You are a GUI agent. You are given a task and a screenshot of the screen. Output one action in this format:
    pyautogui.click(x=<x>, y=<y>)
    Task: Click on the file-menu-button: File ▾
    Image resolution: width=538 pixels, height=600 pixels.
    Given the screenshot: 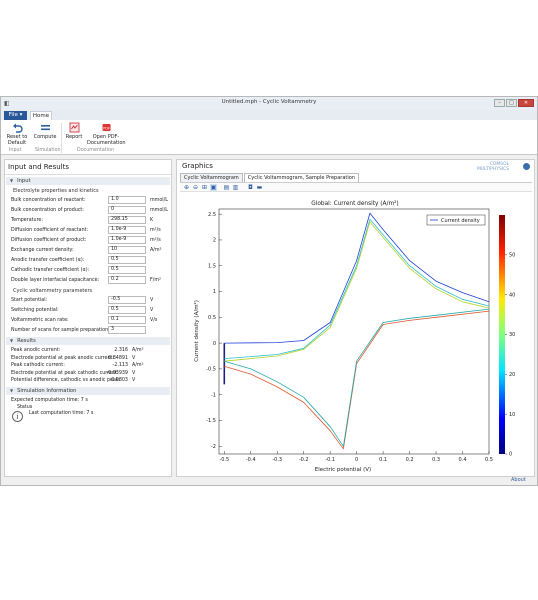 What is the action you would take?
    pyautogui.click(x=15, y=115)
    